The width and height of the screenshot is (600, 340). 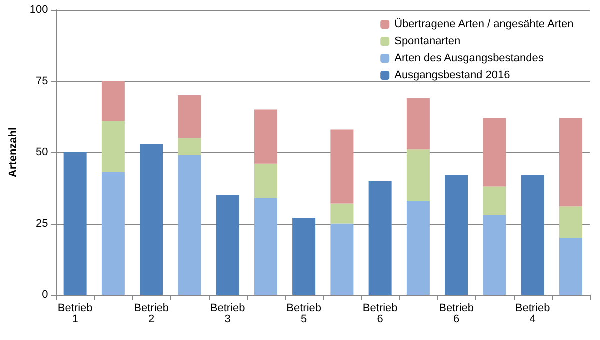 What do you see at coordinates (42, 224) in the screenshot?
I see `y-tick-label: 25` at bounding box center [42, 224].